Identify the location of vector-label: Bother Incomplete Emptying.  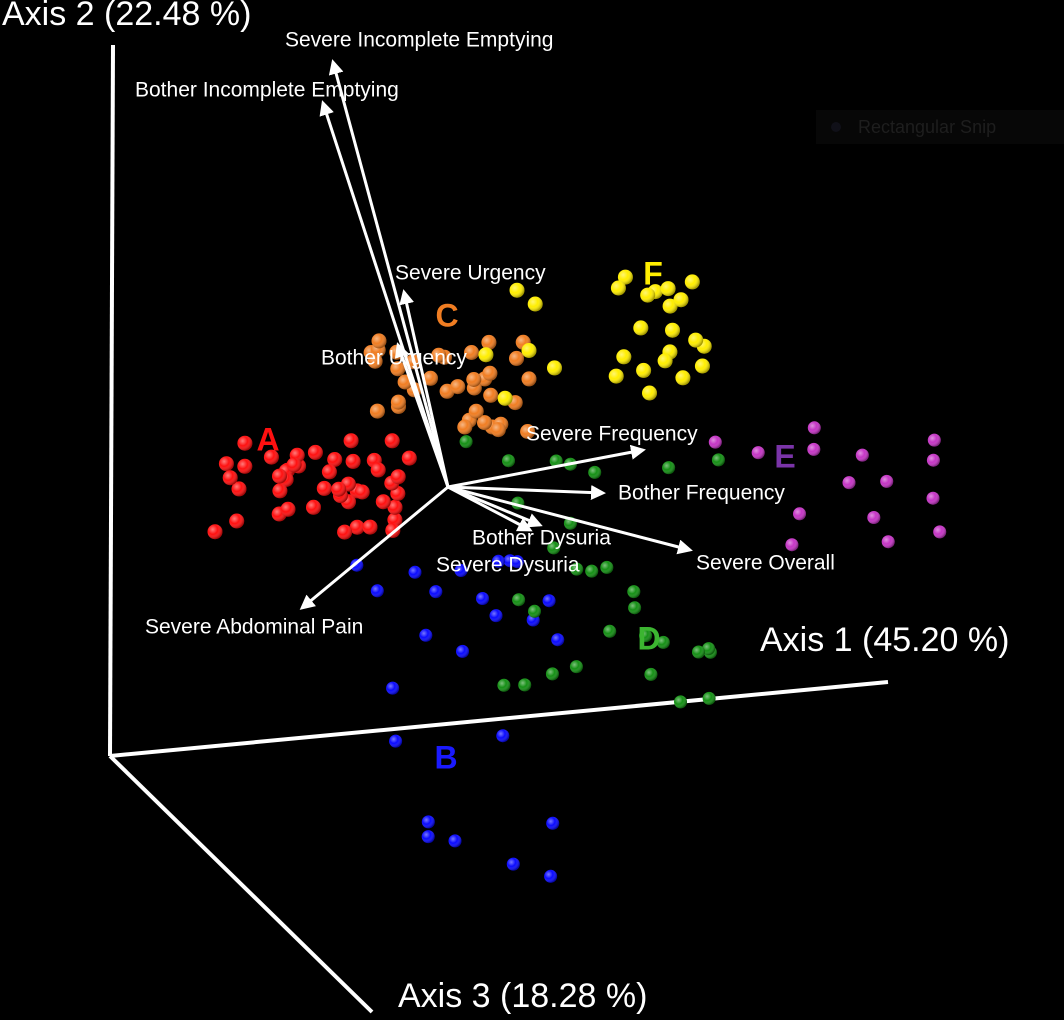
(267, 90).